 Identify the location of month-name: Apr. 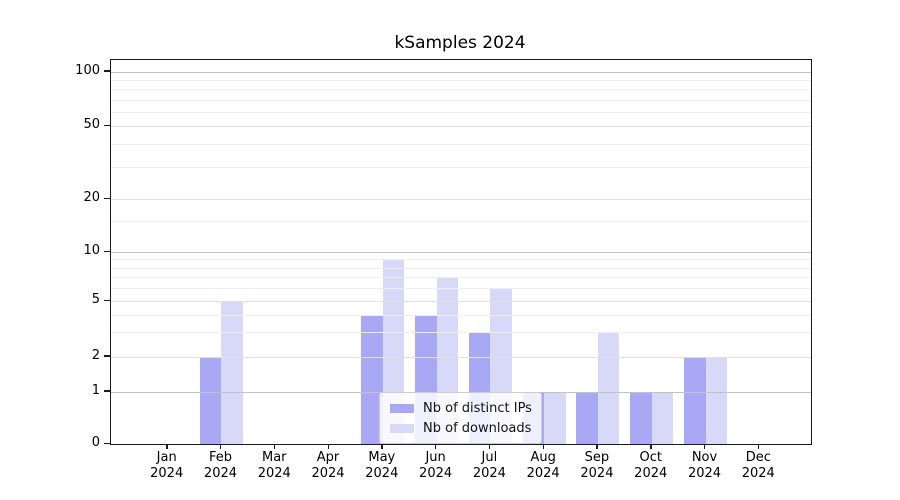
(328, 457).